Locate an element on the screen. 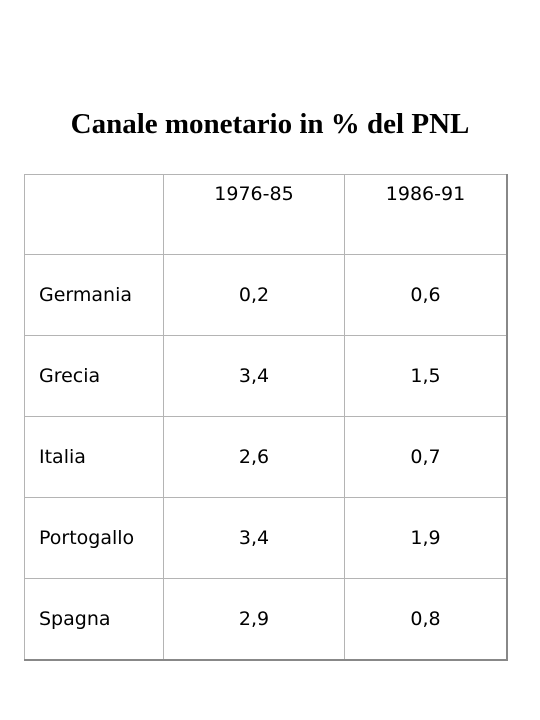 The image size is (540, 720). row-label: Spagna is located at coordinates (94, 619).